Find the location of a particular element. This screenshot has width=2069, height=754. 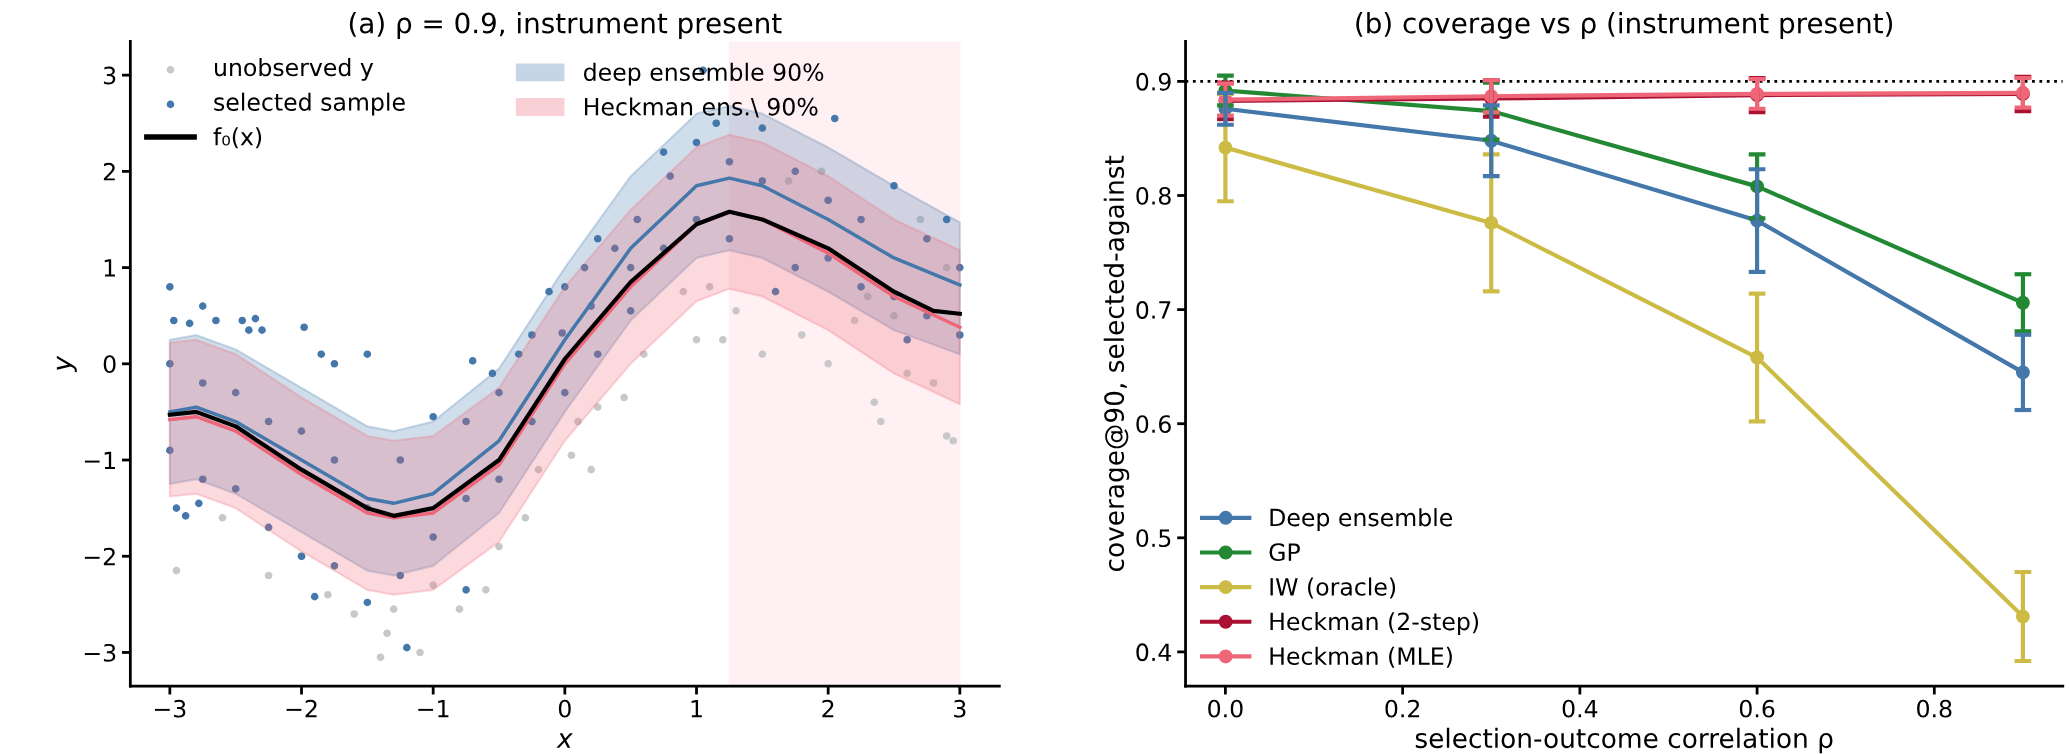

x-tick-label: 0 is located at coordinates (564, 708).